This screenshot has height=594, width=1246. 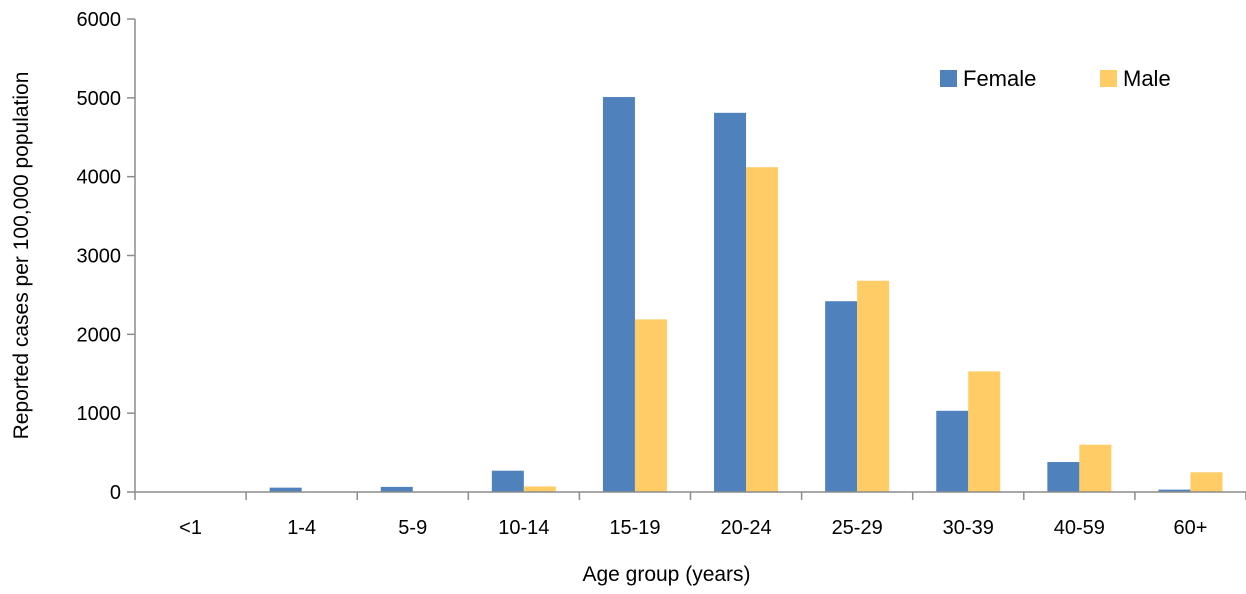 What do you see at coordinates (99, 178) in the screenshot?
I see `y-tick-label: 4000` at bounding box center [99, 178].